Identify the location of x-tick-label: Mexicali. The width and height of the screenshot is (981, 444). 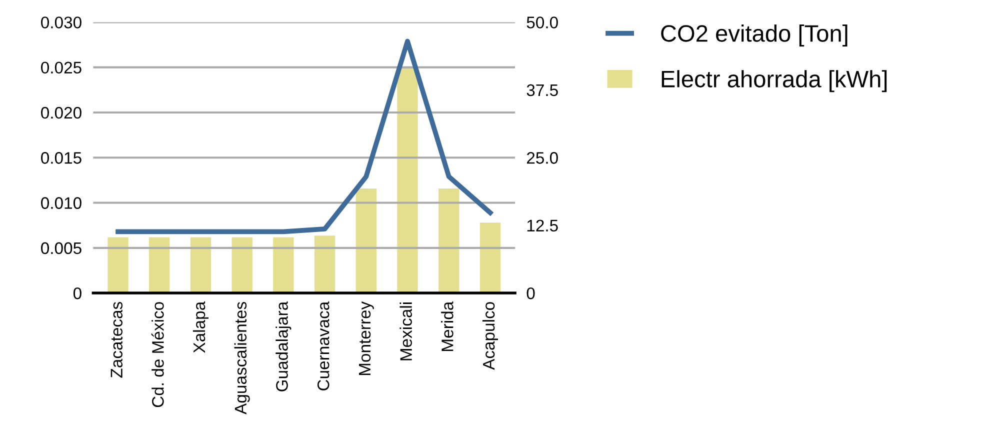
(406, 331).